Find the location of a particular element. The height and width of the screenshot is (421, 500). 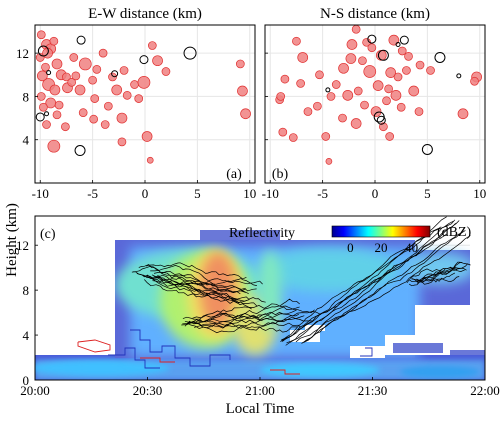

colorbar-unit: (dBZ) is located at coordinates (454, 232).